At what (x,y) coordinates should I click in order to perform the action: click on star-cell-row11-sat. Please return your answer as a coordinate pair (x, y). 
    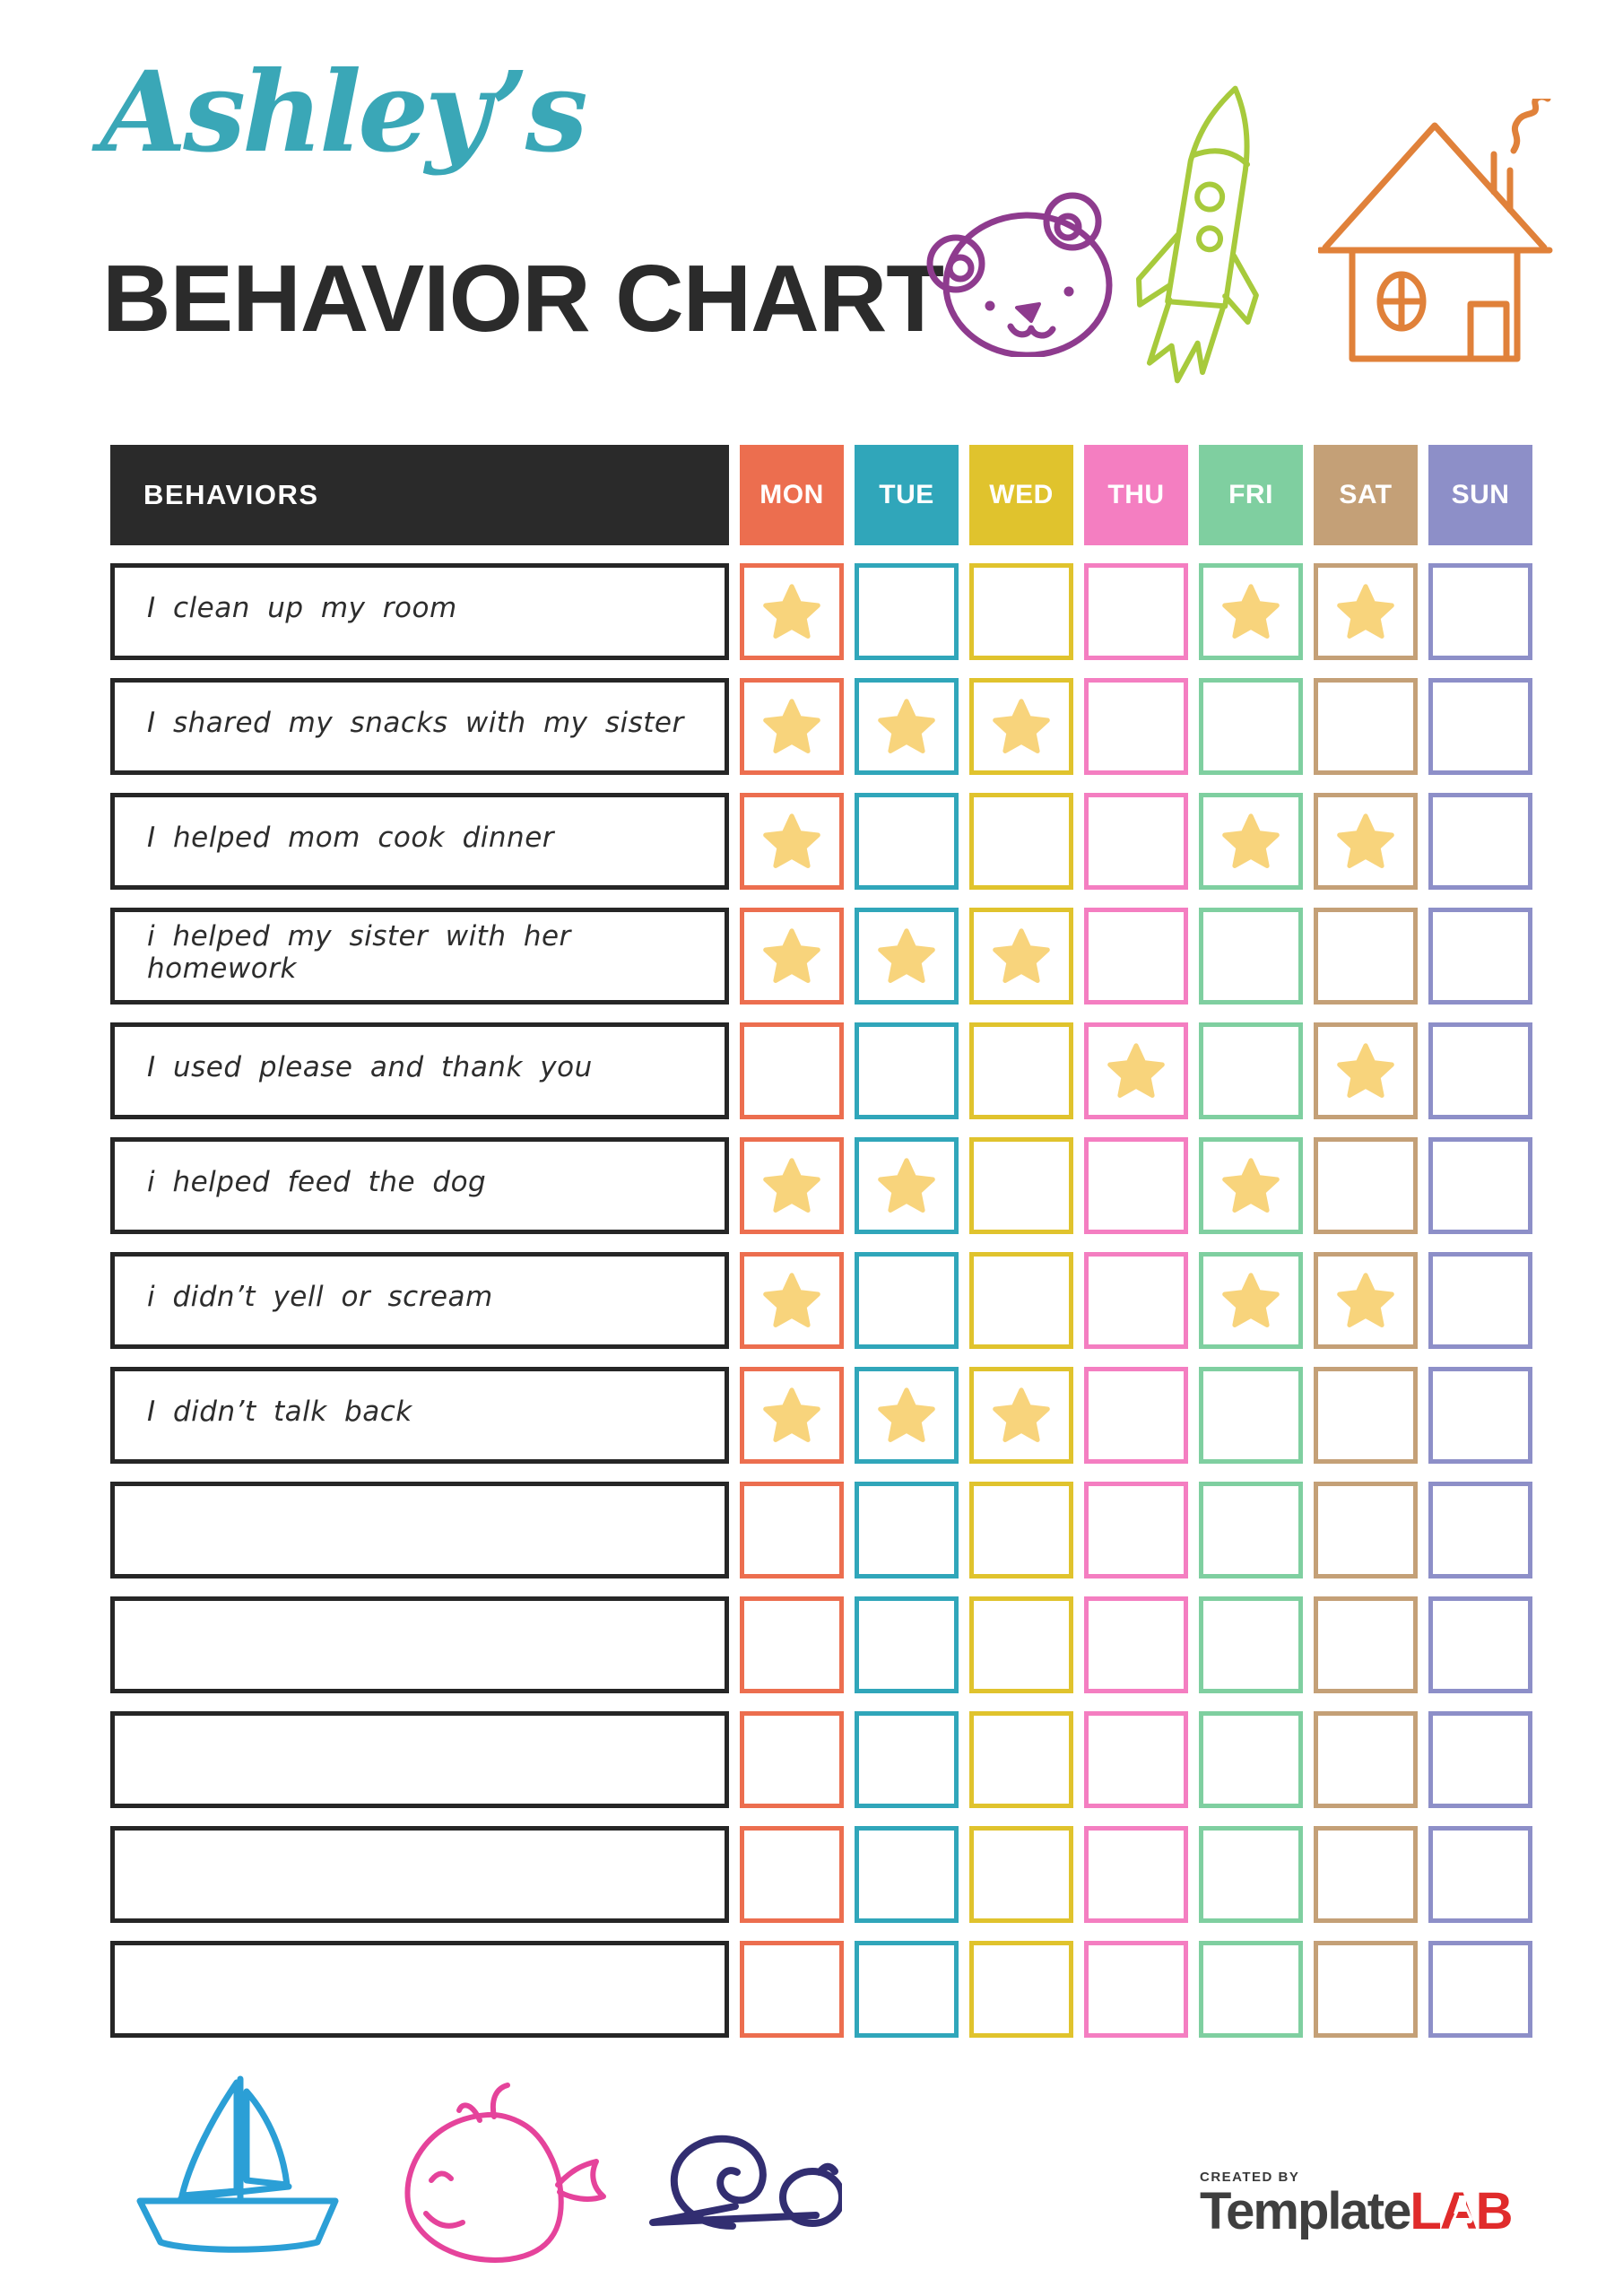
    Looking at the image, I should click on (1366, 1759).